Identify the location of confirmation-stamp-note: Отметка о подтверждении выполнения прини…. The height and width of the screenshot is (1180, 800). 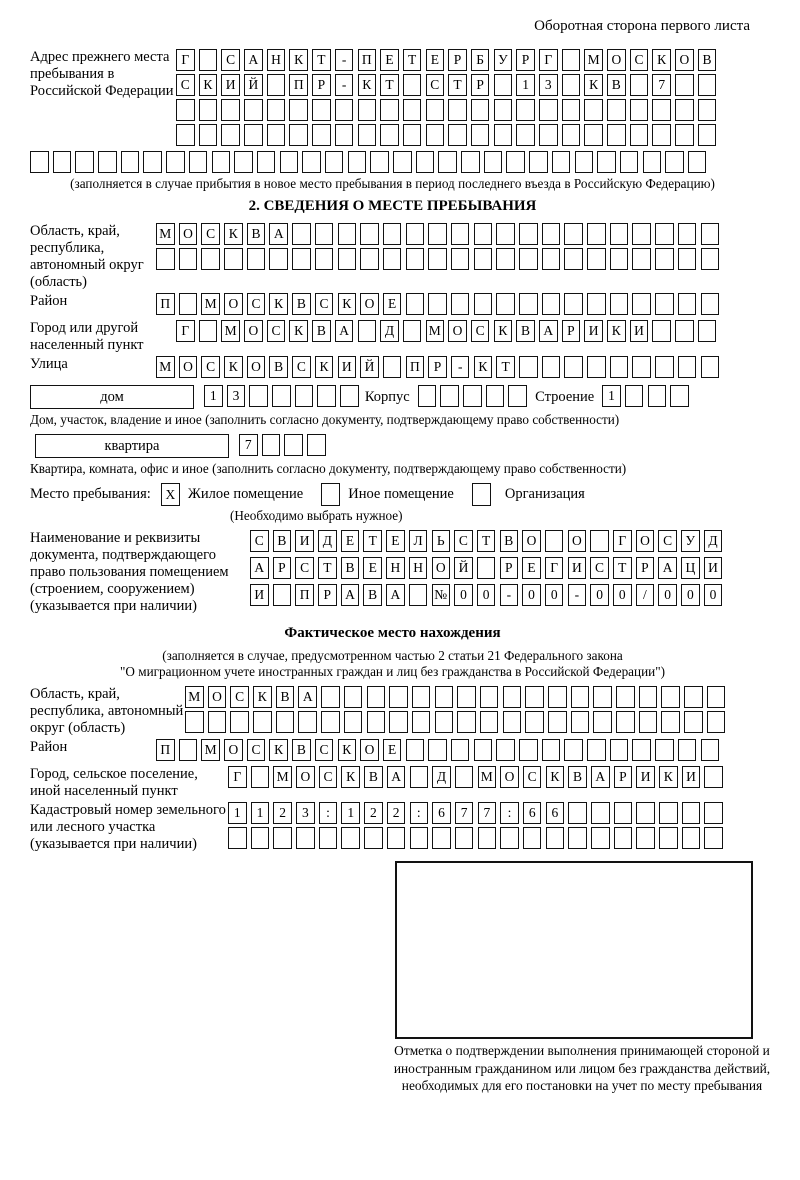
(582, 1068).